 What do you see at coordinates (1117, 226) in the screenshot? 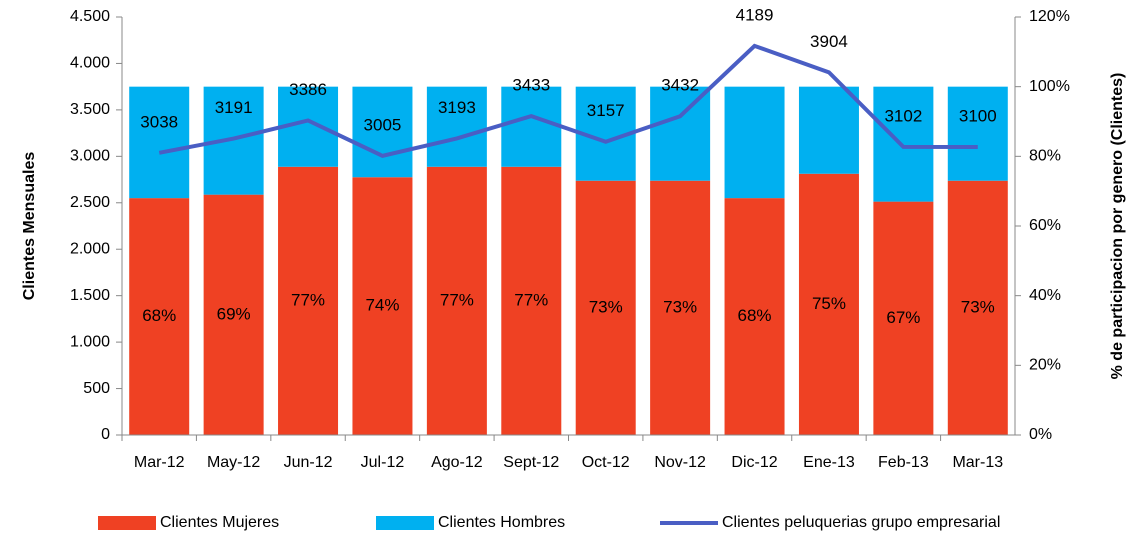
I see `y2-axis-title: % de participacion por genero (Clientes)` at bounding box center [1117, 226].